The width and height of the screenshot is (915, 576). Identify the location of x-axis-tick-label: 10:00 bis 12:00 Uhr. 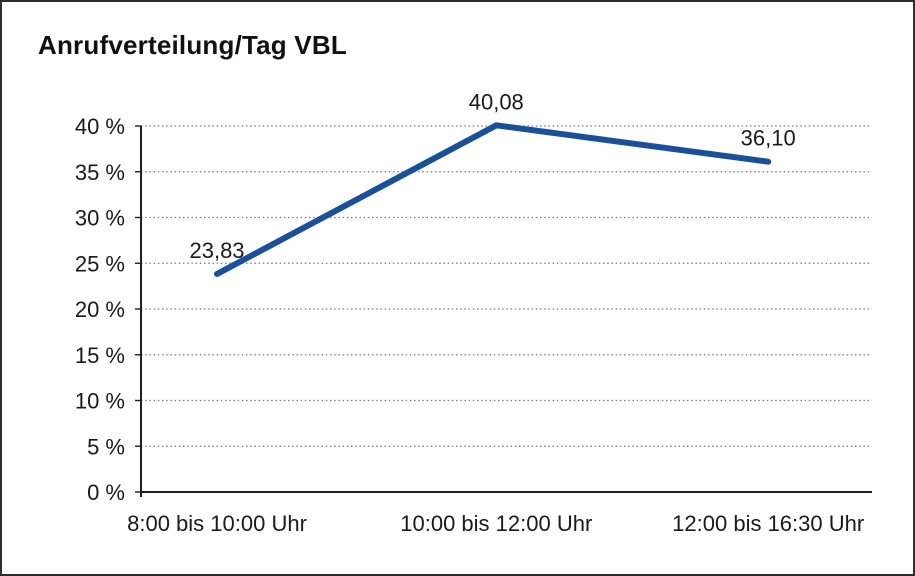
(496, 523).